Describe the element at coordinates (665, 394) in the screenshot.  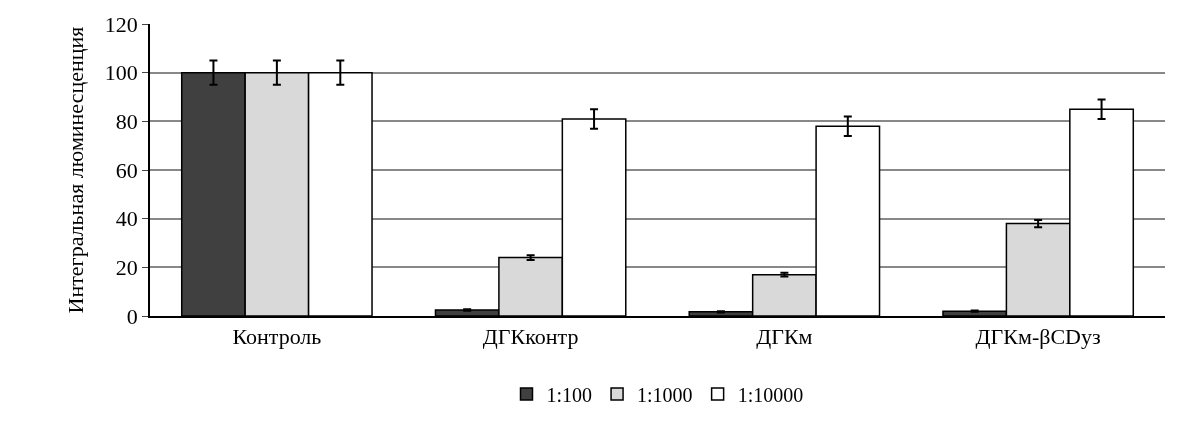
I see `legend-label: 1:1000` at that location.